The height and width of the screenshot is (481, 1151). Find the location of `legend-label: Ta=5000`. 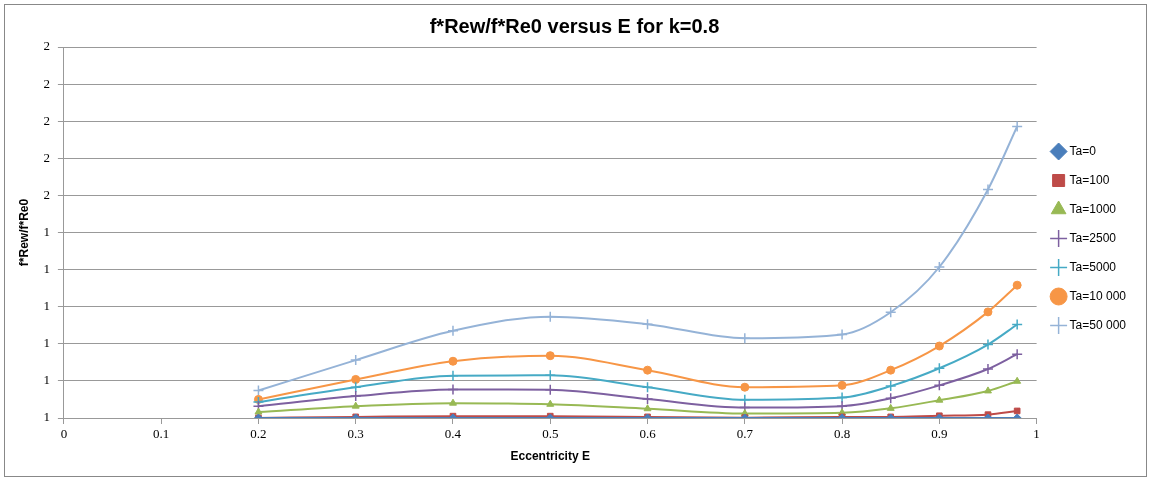

legend-label: Ta=5000 is located at coordinates (1093, 266).